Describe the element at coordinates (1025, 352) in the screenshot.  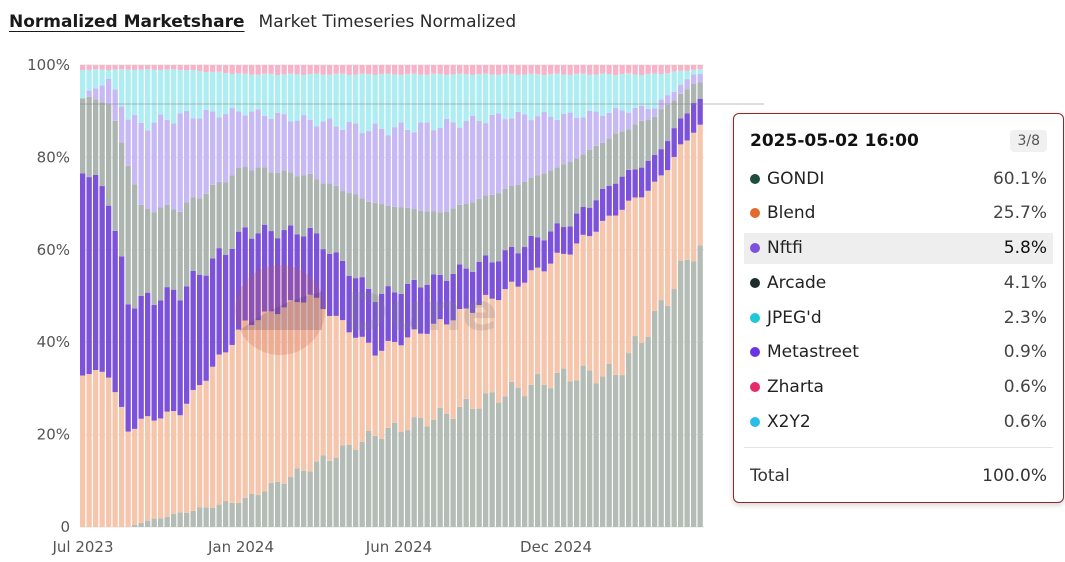
I see `tooltip-series-value: 0.9%` at that location.